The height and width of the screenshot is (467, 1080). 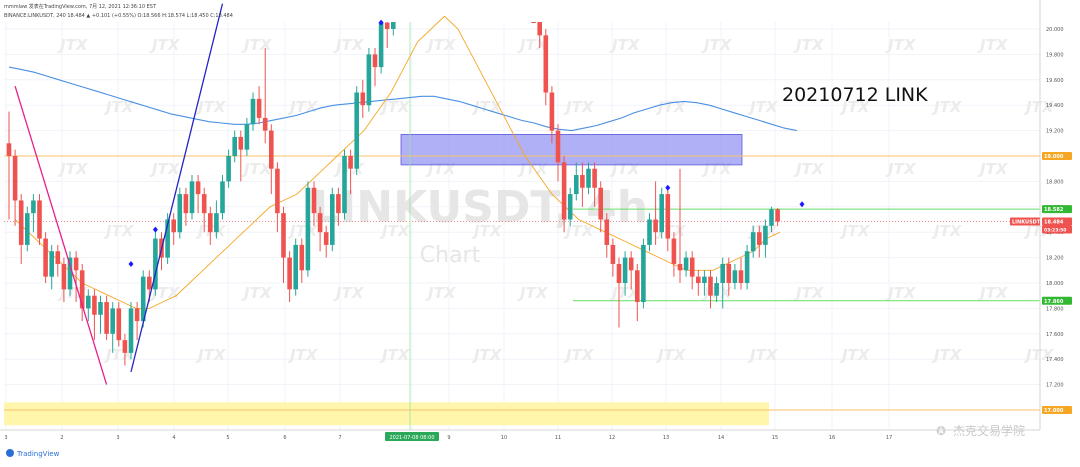 I want to click on wechat-watermark: 杰克交易学院, so click(x=989, y=430).